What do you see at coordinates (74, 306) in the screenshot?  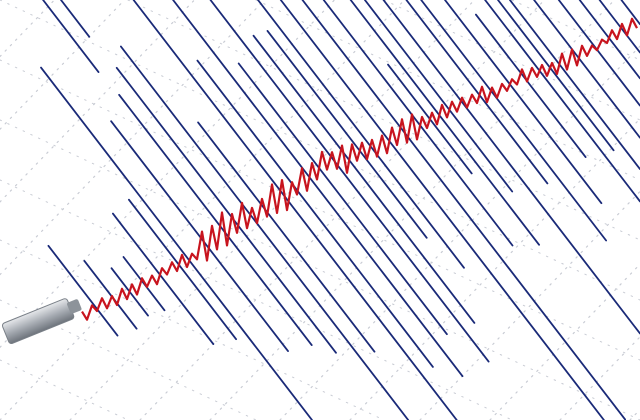 I see `pen-tip` at bounding box center [74, 306].